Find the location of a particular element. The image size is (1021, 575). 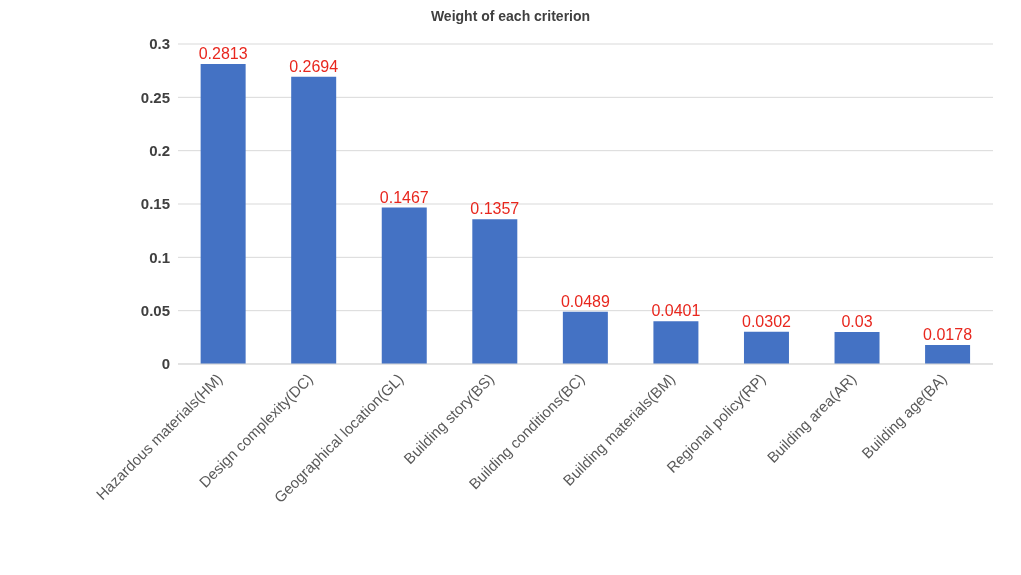

y-tick-label: 0.1 is located at coordinates (159, 257).